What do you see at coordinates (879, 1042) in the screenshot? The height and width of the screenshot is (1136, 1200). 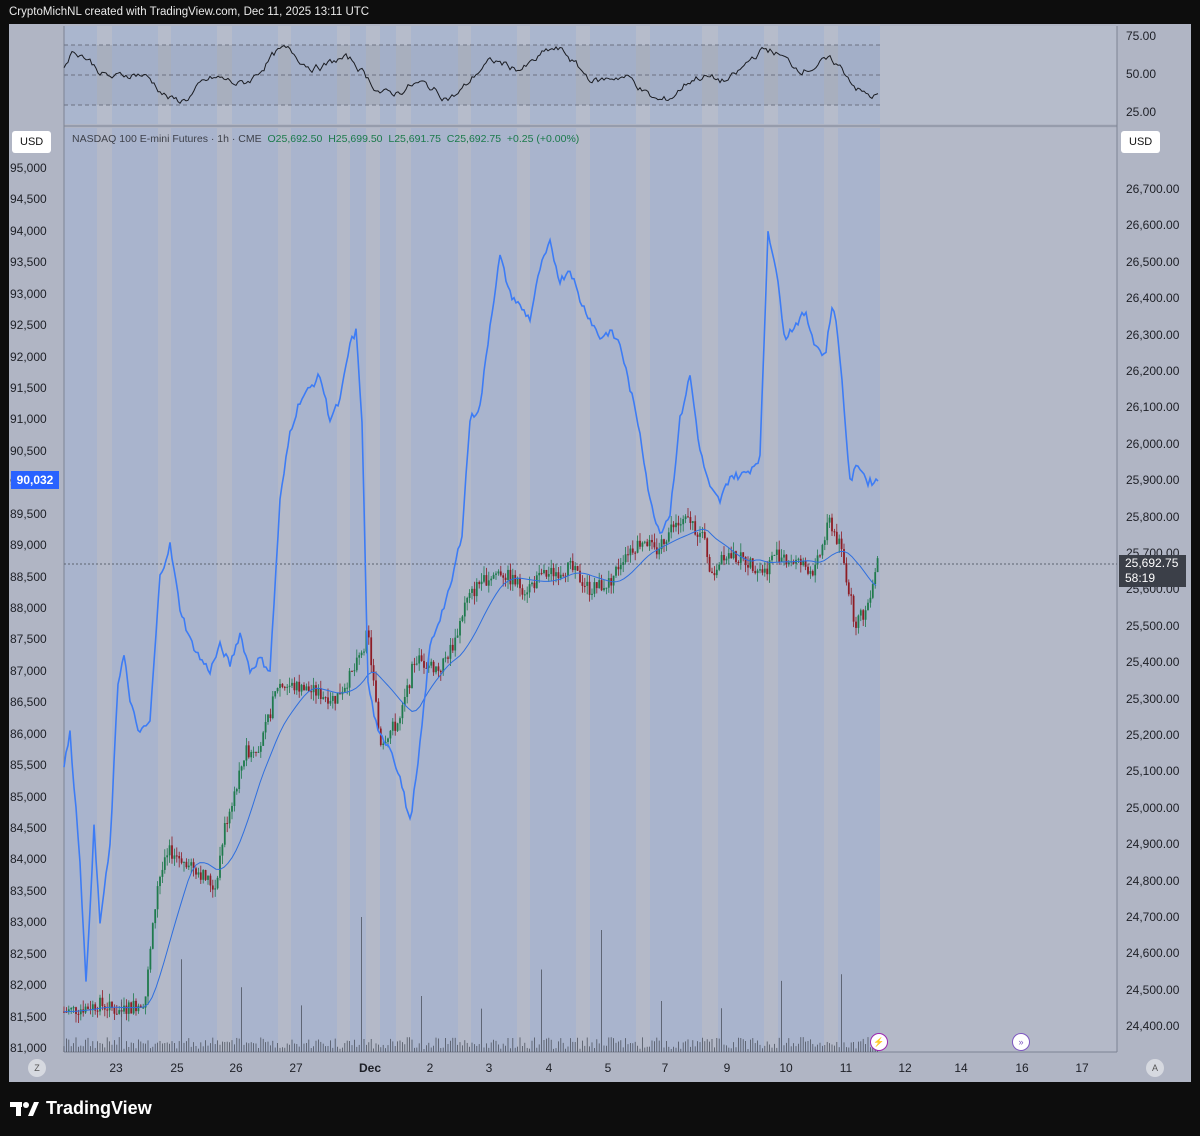 I see `lightning-event-icon: ⚡` at bounding box center [879, 1042].